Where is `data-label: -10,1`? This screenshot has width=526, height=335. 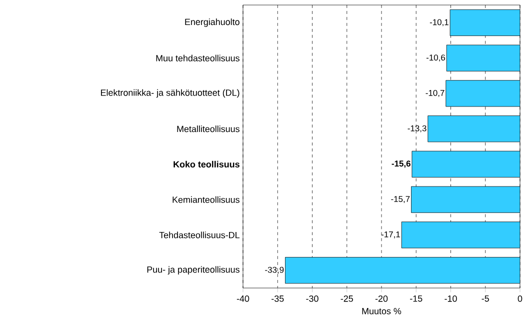 data-label: -10,1 is located at coordinates (439, 22).